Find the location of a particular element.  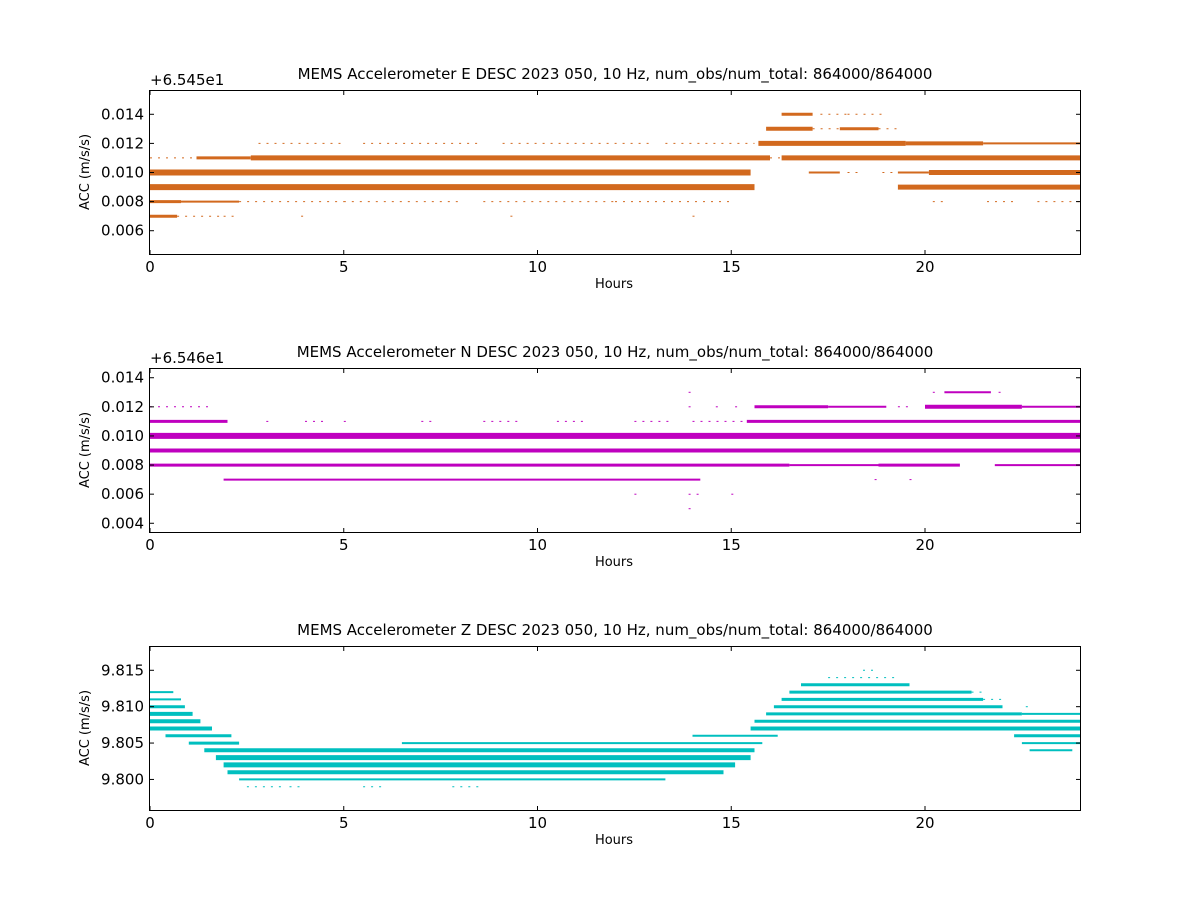

y-tick-label: 0.004 is located at coordinates (122, 523).